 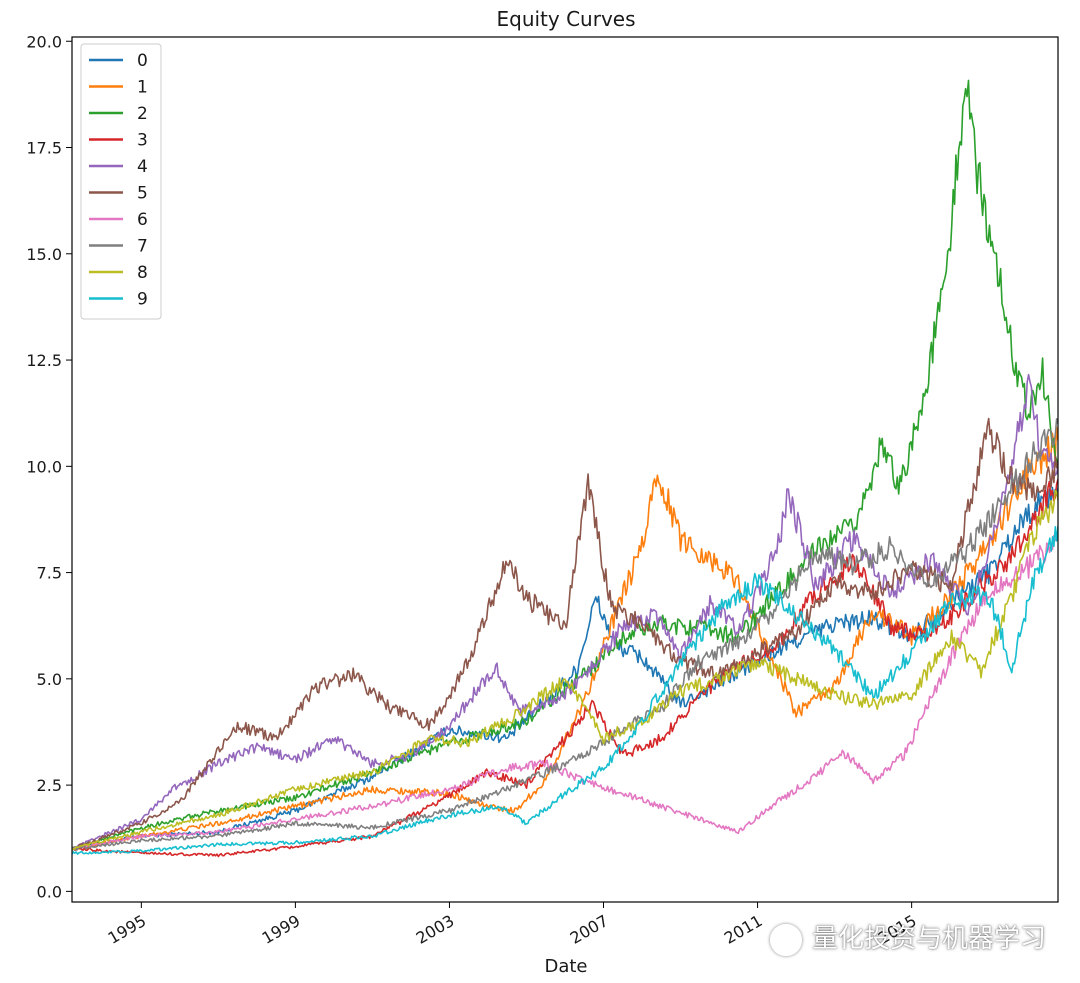 What do you see at coordinates (44, 148) in the screenshot?
I see `y-tick-label: 17.5` at bounding box center [44, 148].